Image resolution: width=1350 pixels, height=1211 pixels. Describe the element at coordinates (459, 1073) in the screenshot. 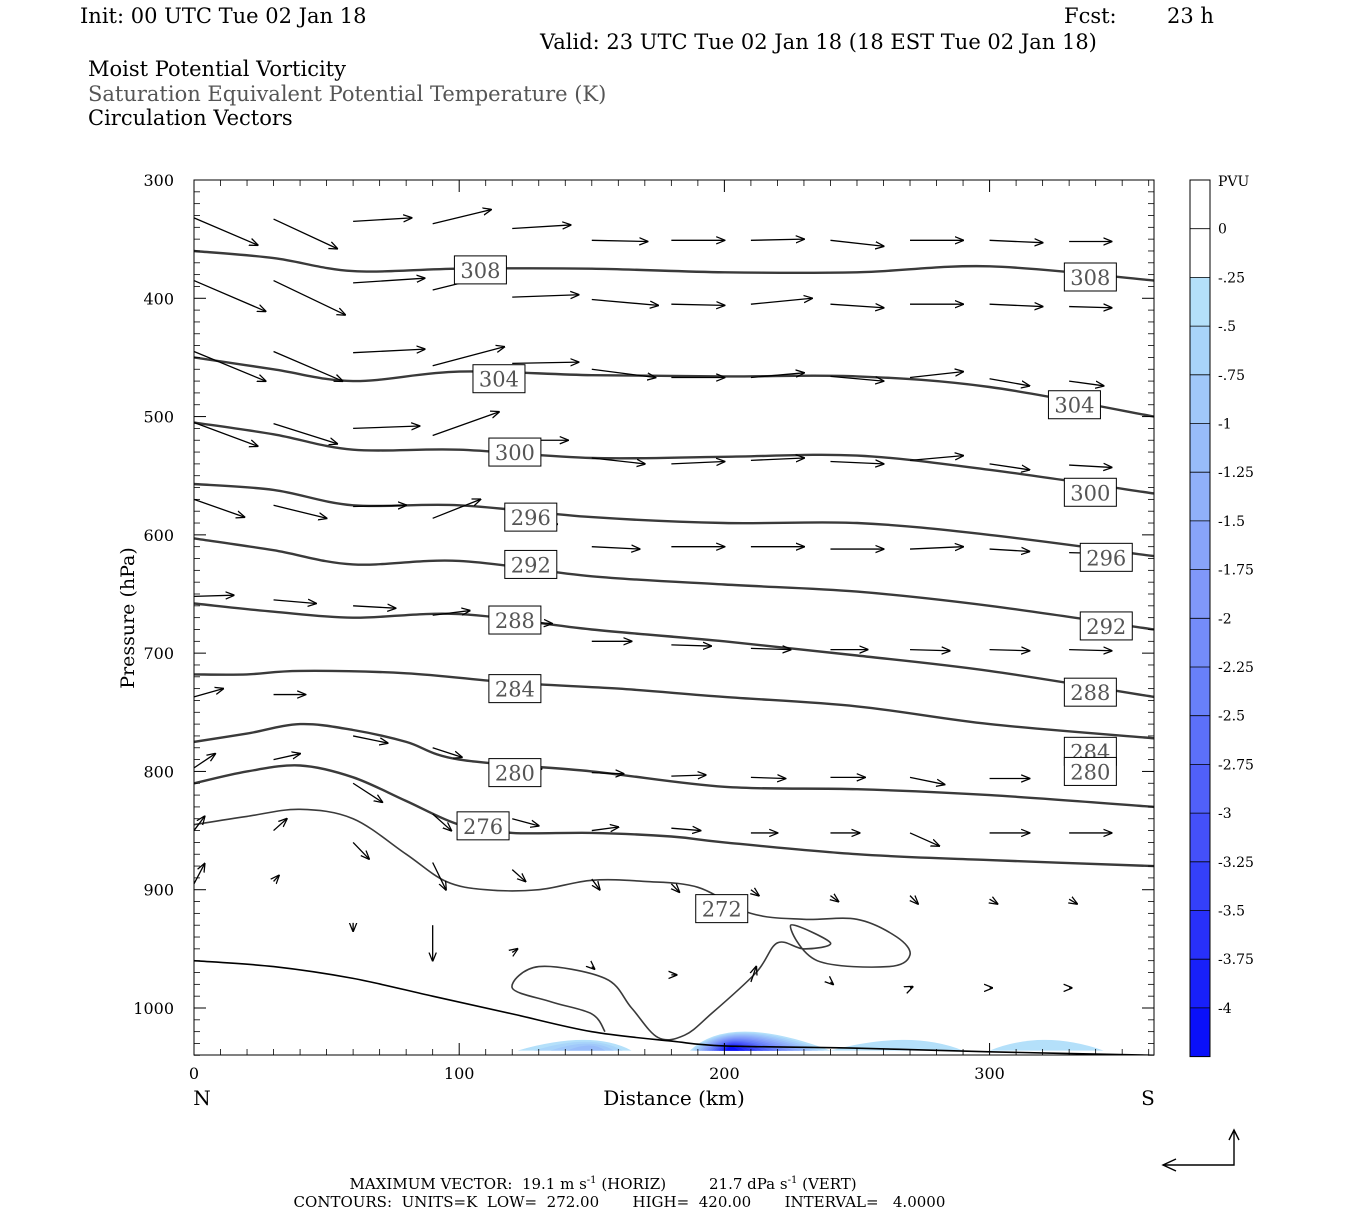

I see `x-tick-label: 100` at that location.